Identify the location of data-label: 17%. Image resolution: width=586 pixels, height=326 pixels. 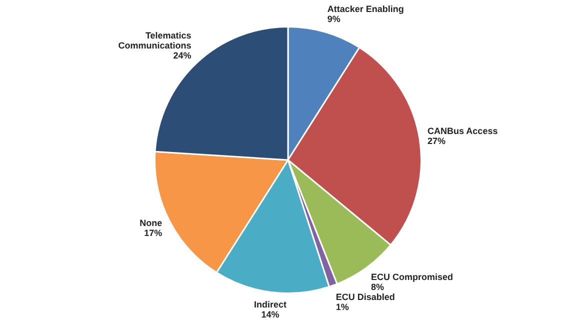
(153, 233).